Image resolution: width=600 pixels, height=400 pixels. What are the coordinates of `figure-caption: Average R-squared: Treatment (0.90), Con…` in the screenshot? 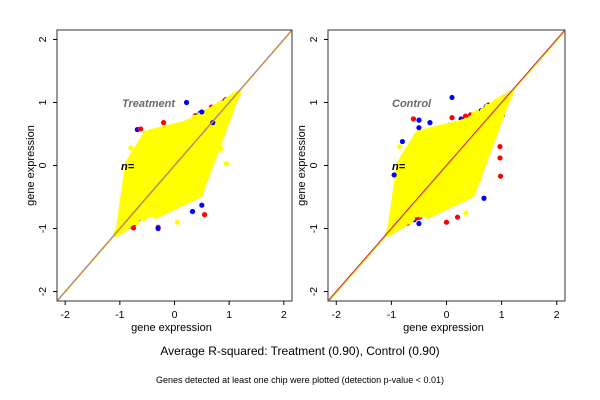 It's located at (299, 351).